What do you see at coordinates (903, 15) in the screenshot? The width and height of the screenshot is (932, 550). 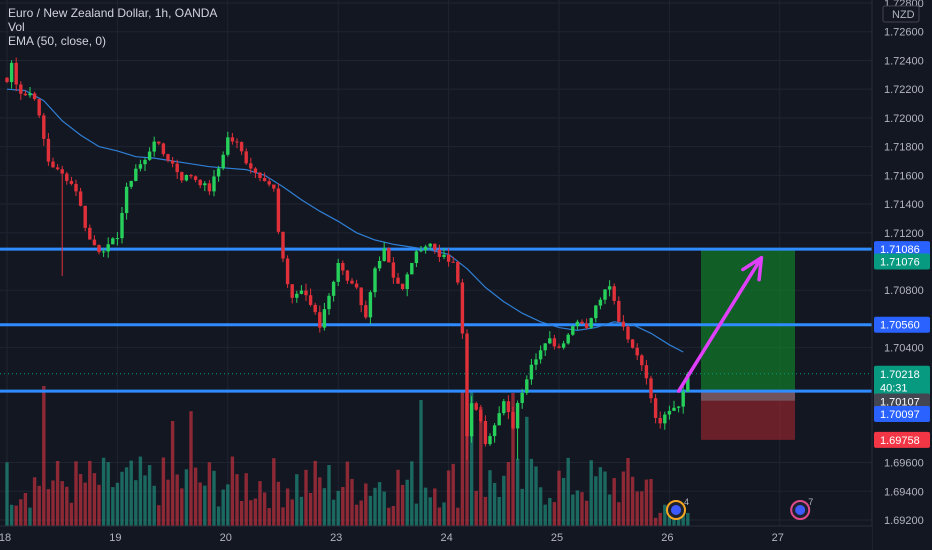 I see `currency-label: NZD` at bounding box center [903, 15].